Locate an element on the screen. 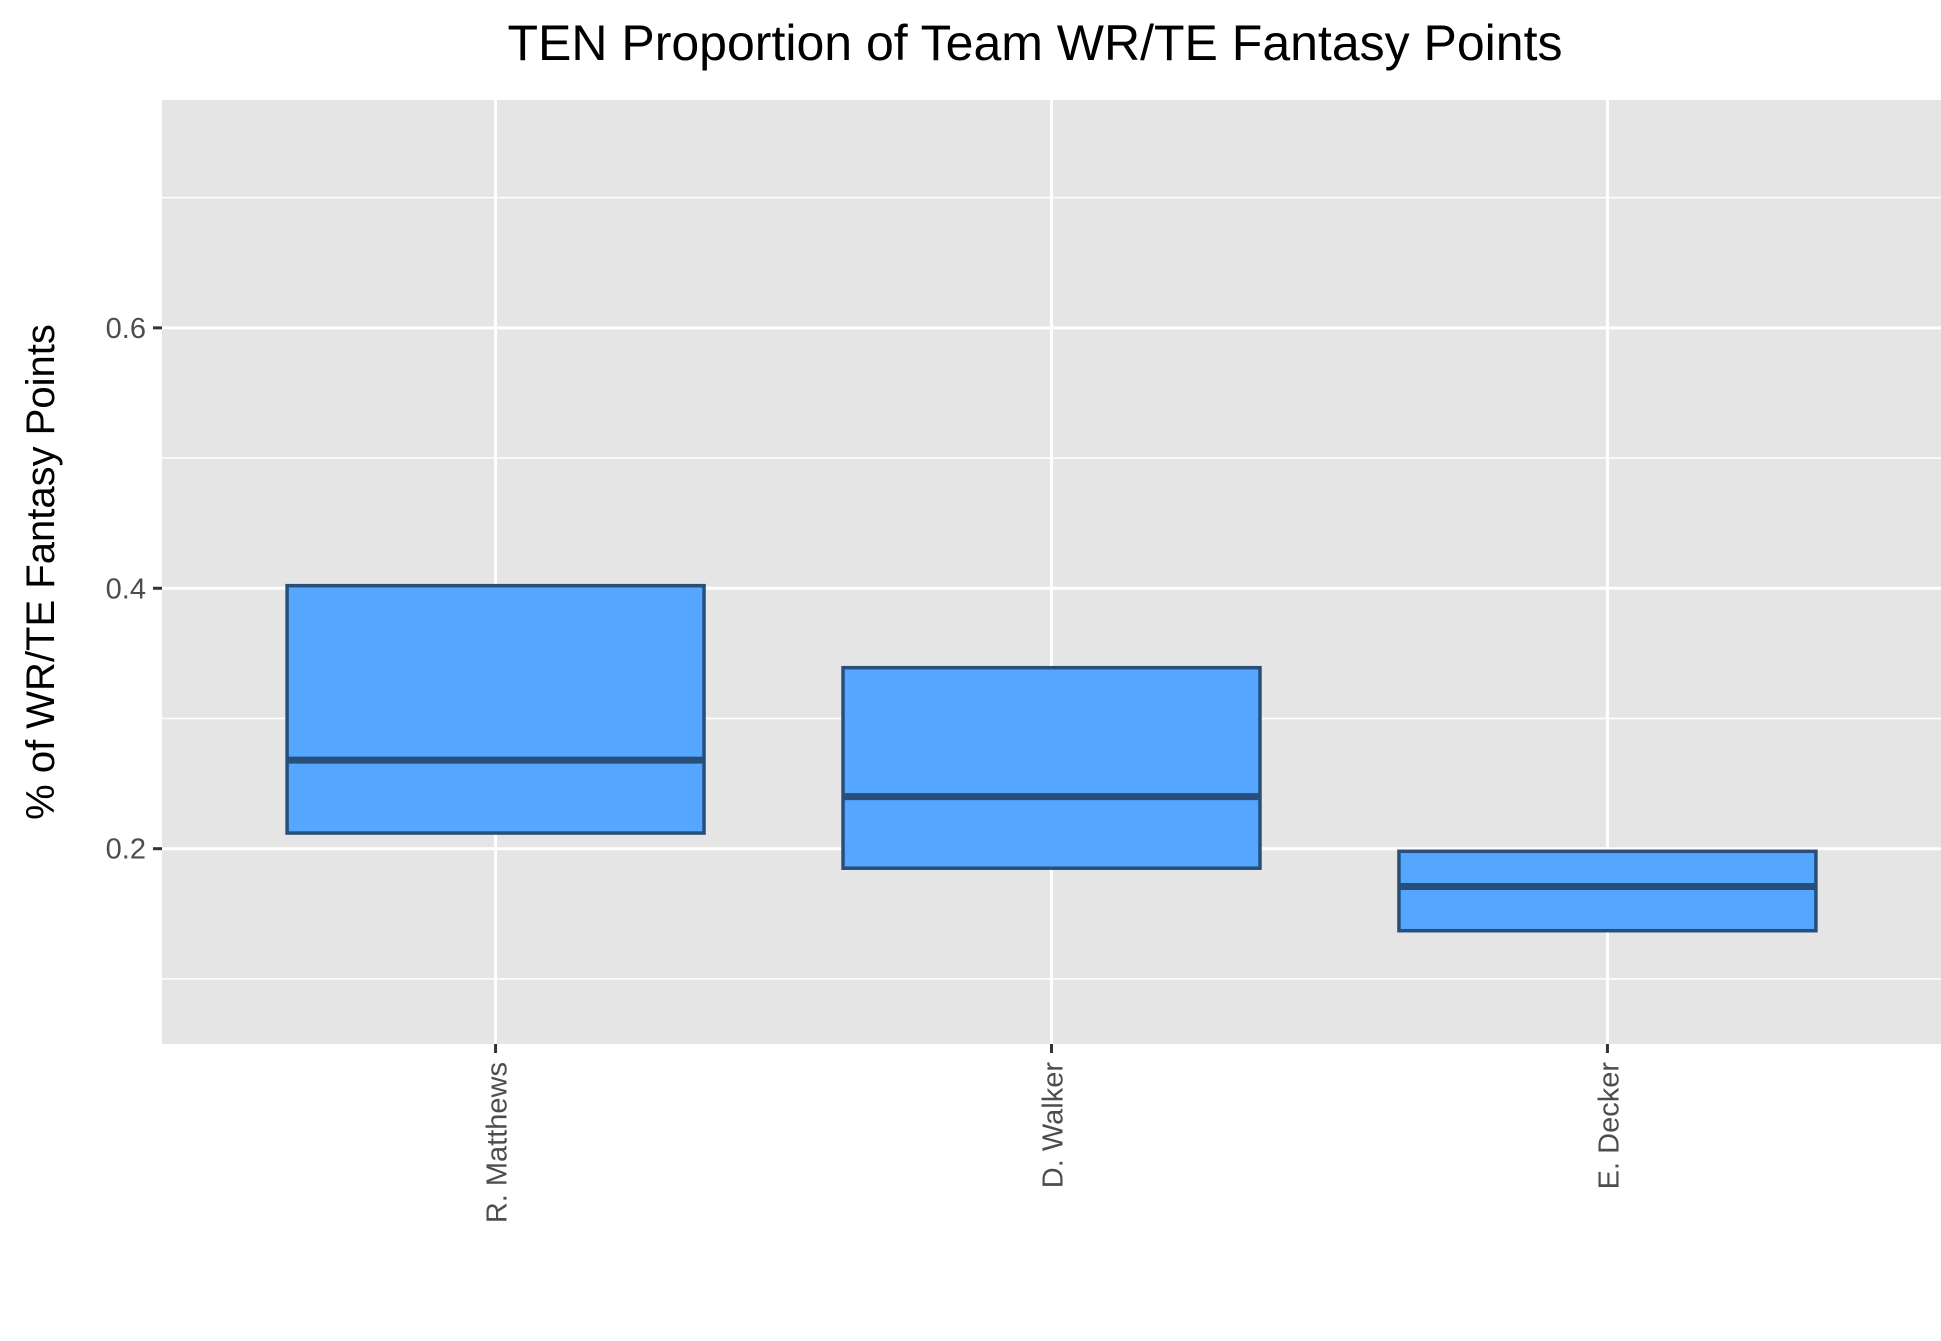  y-axis: 0.2 0.4 0.6 is located at coordinates (134, 589).